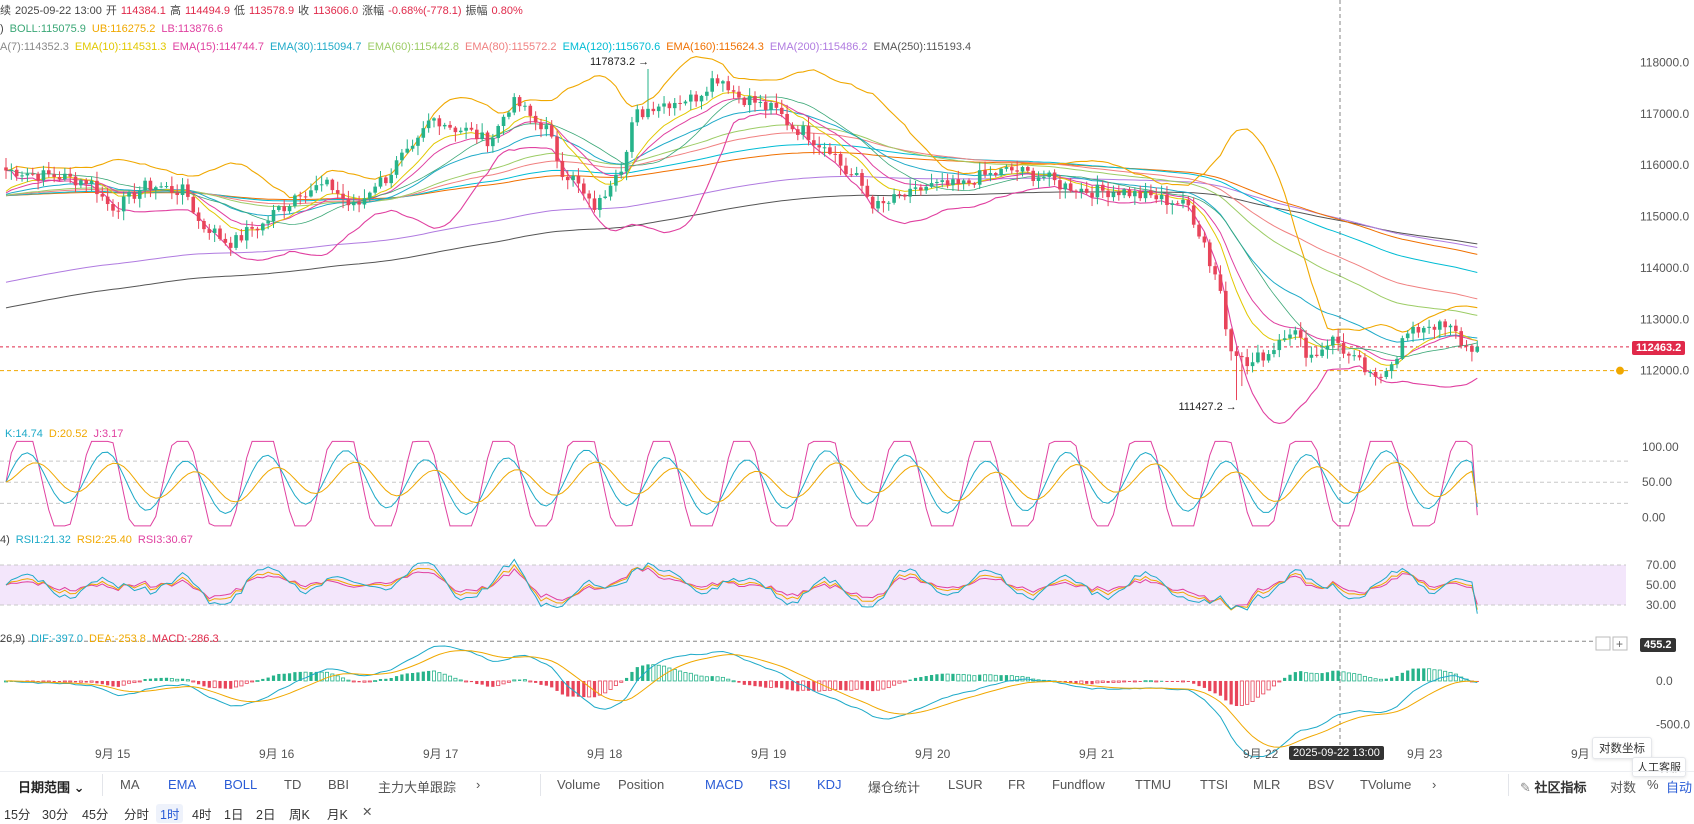 This screenshot has width=1694, height=824. What do you see at coordinates (741, 586) in the screenshot?
I see `rsi1-line` at bounding box center [741, 586].